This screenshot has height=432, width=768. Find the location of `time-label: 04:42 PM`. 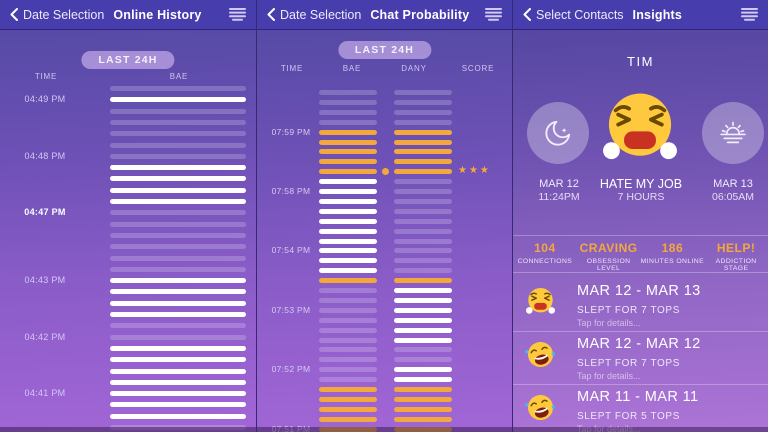

time-label: 04:42 PM is located at coordinates (45, 336).